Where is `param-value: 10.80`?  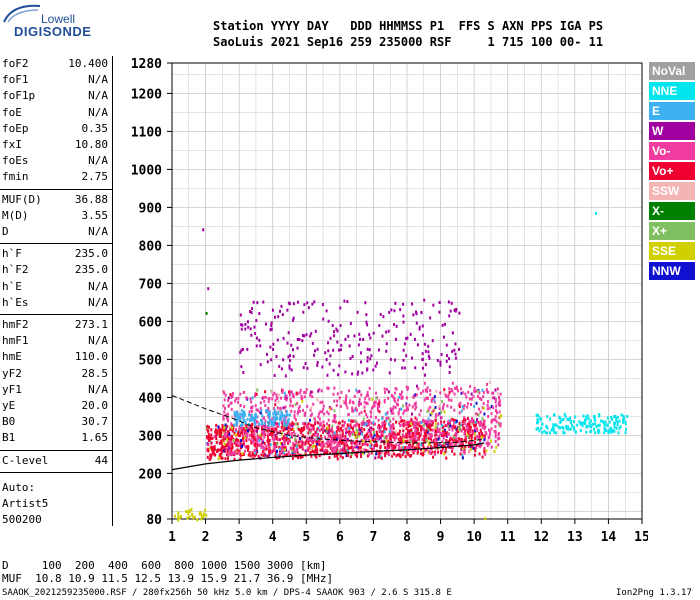
param-value: 10.80 is located at coordinates (91, 144).